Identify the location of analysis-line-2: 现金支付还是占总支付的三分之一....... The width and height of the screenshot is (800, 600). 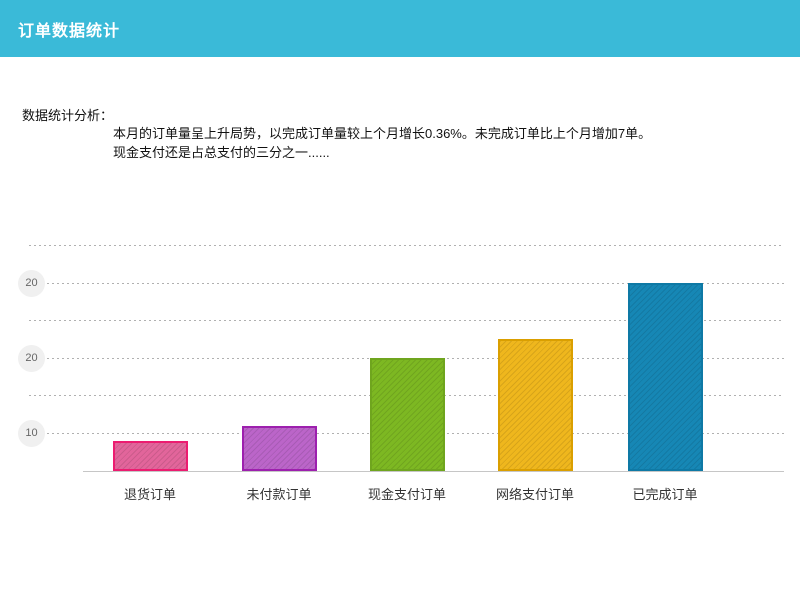
(221, 152).